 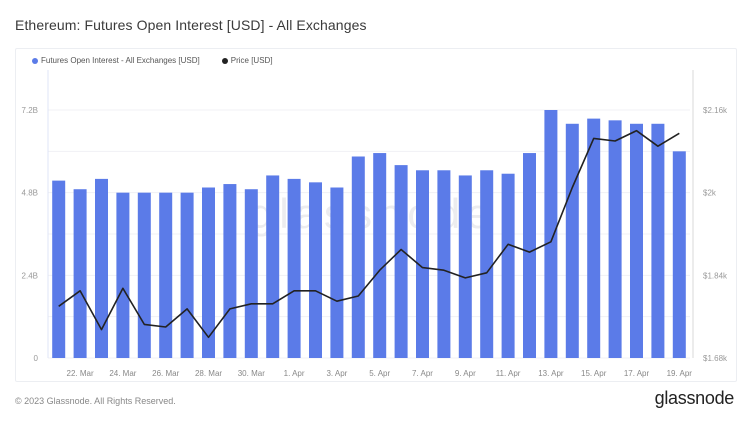 I want to click on legend-item-price: Price [USD], so click(x=247, y=60).